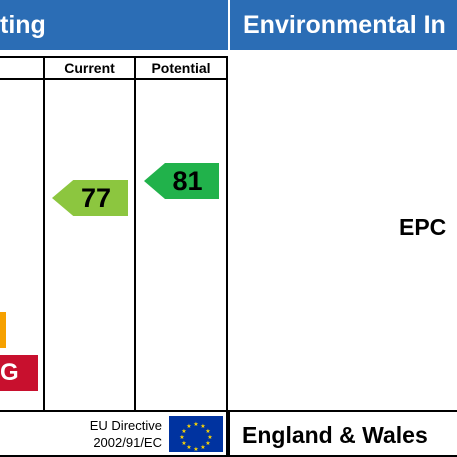 This screenshot has width=457, height=457. What do you see at coordinates (114, 411) in the screenshot?
I see `table-bottom-border` at bounding box center [114, 411].